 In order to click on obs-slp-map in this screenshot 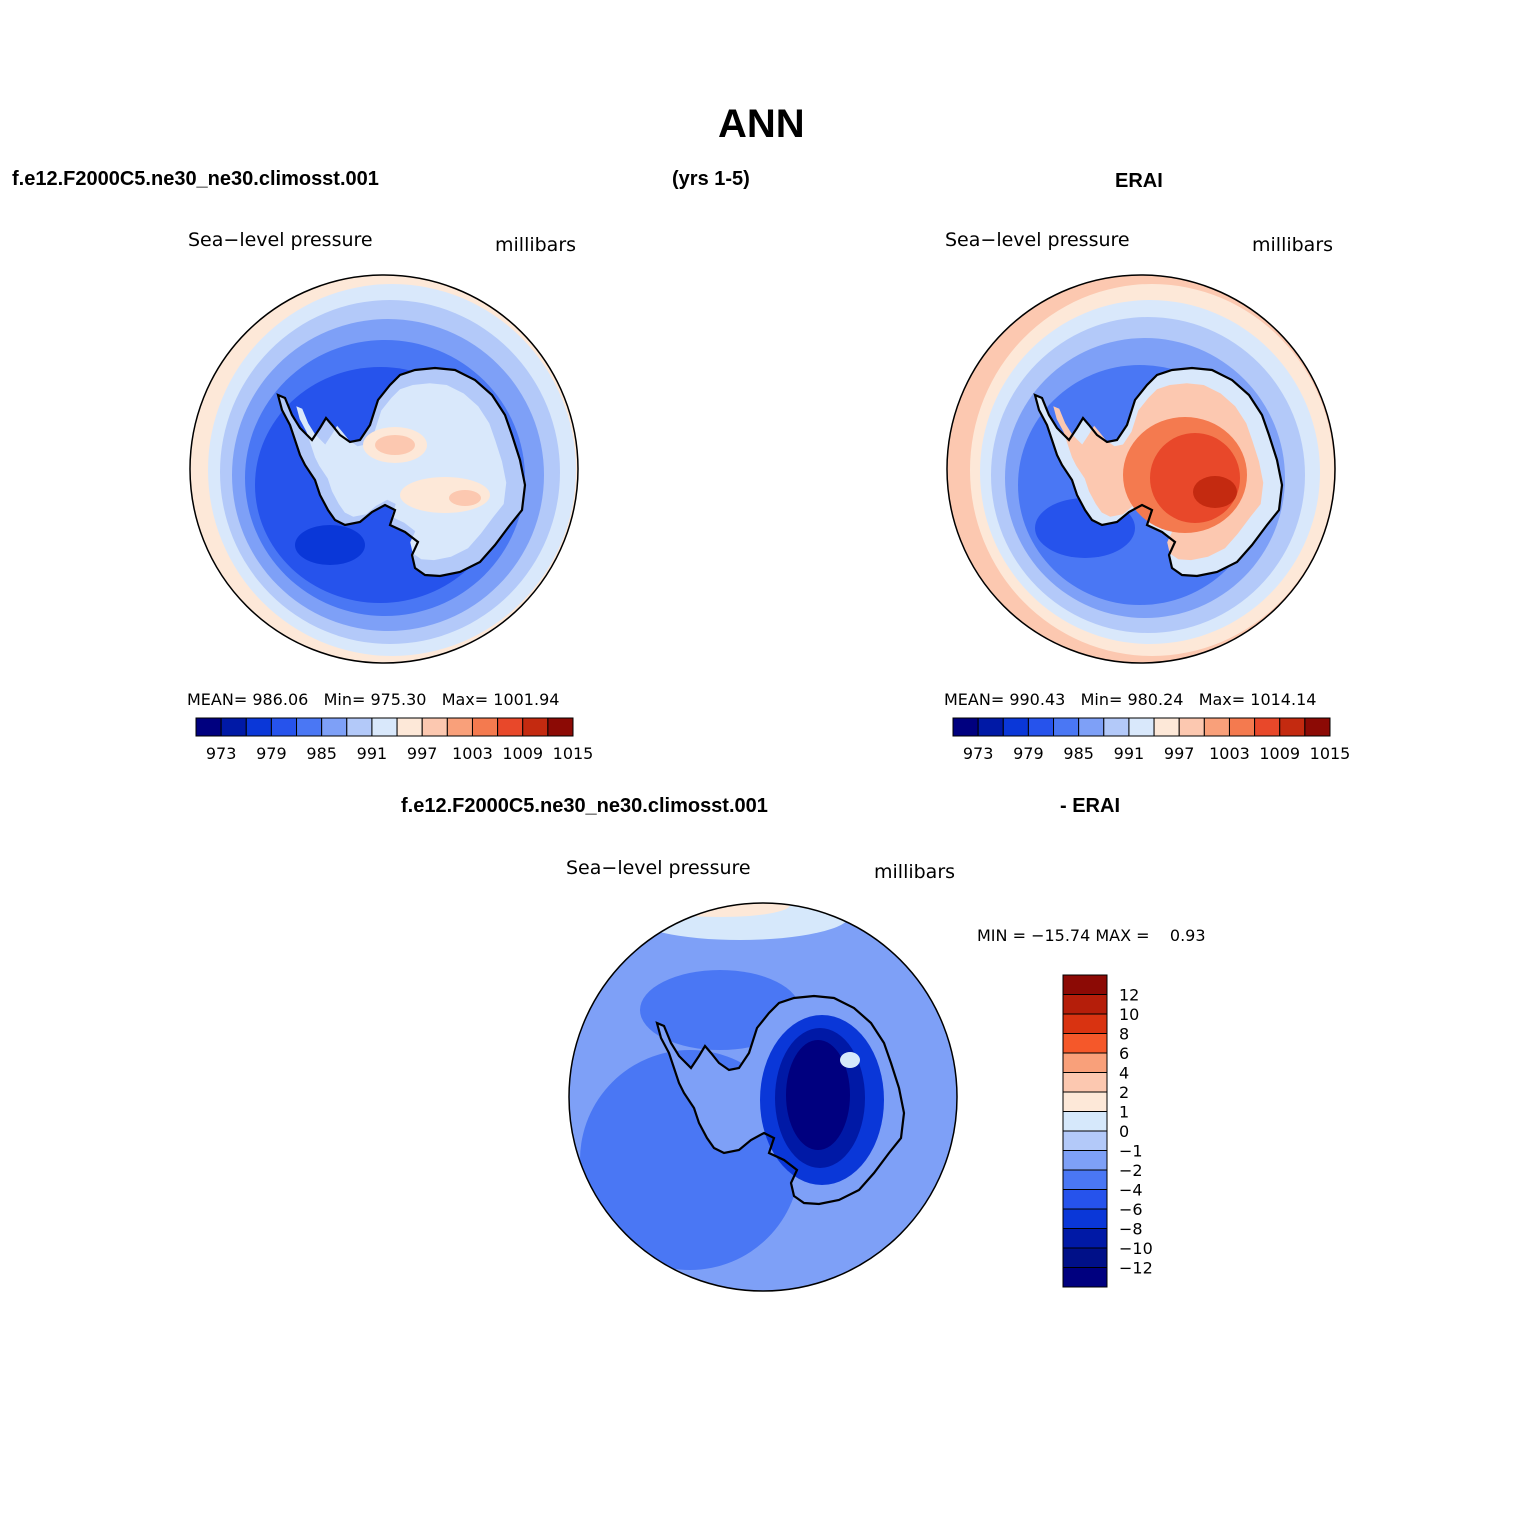, I will do `click(1141, 469)`.